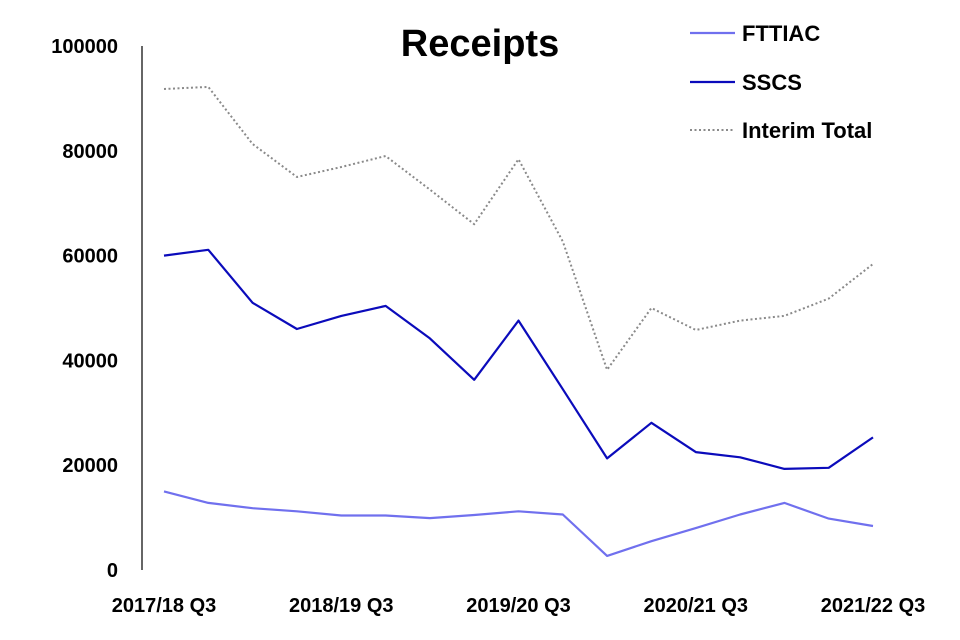 Image resolution: width=960 pixels, height=640 pixels. What do you see at coordinates (695, 606) in the screenshot?
I see `x-tick-label: 2020/21 Q3` at bounding box center [695, 606].